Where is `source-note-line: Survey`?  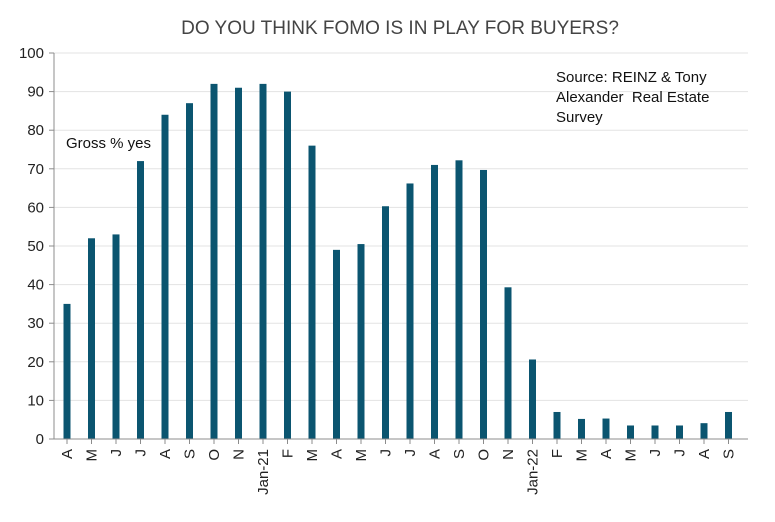 source-note-line: Survey is located at coordinates (579, 117).